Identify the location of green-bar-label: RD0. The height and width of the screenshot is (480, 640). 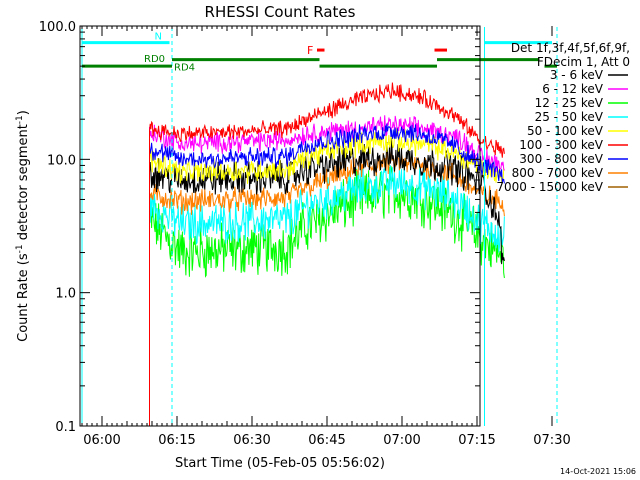
(154, 59).